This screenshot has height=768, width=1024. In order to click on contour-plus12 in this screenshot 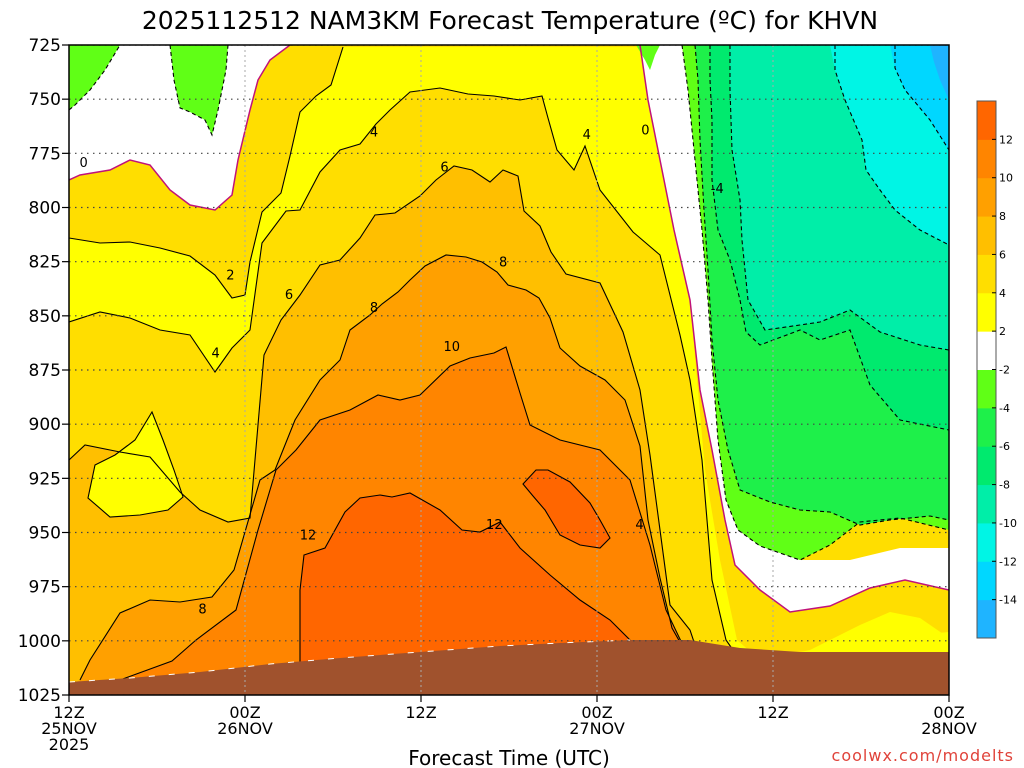, I will do `click(465, 581)`.